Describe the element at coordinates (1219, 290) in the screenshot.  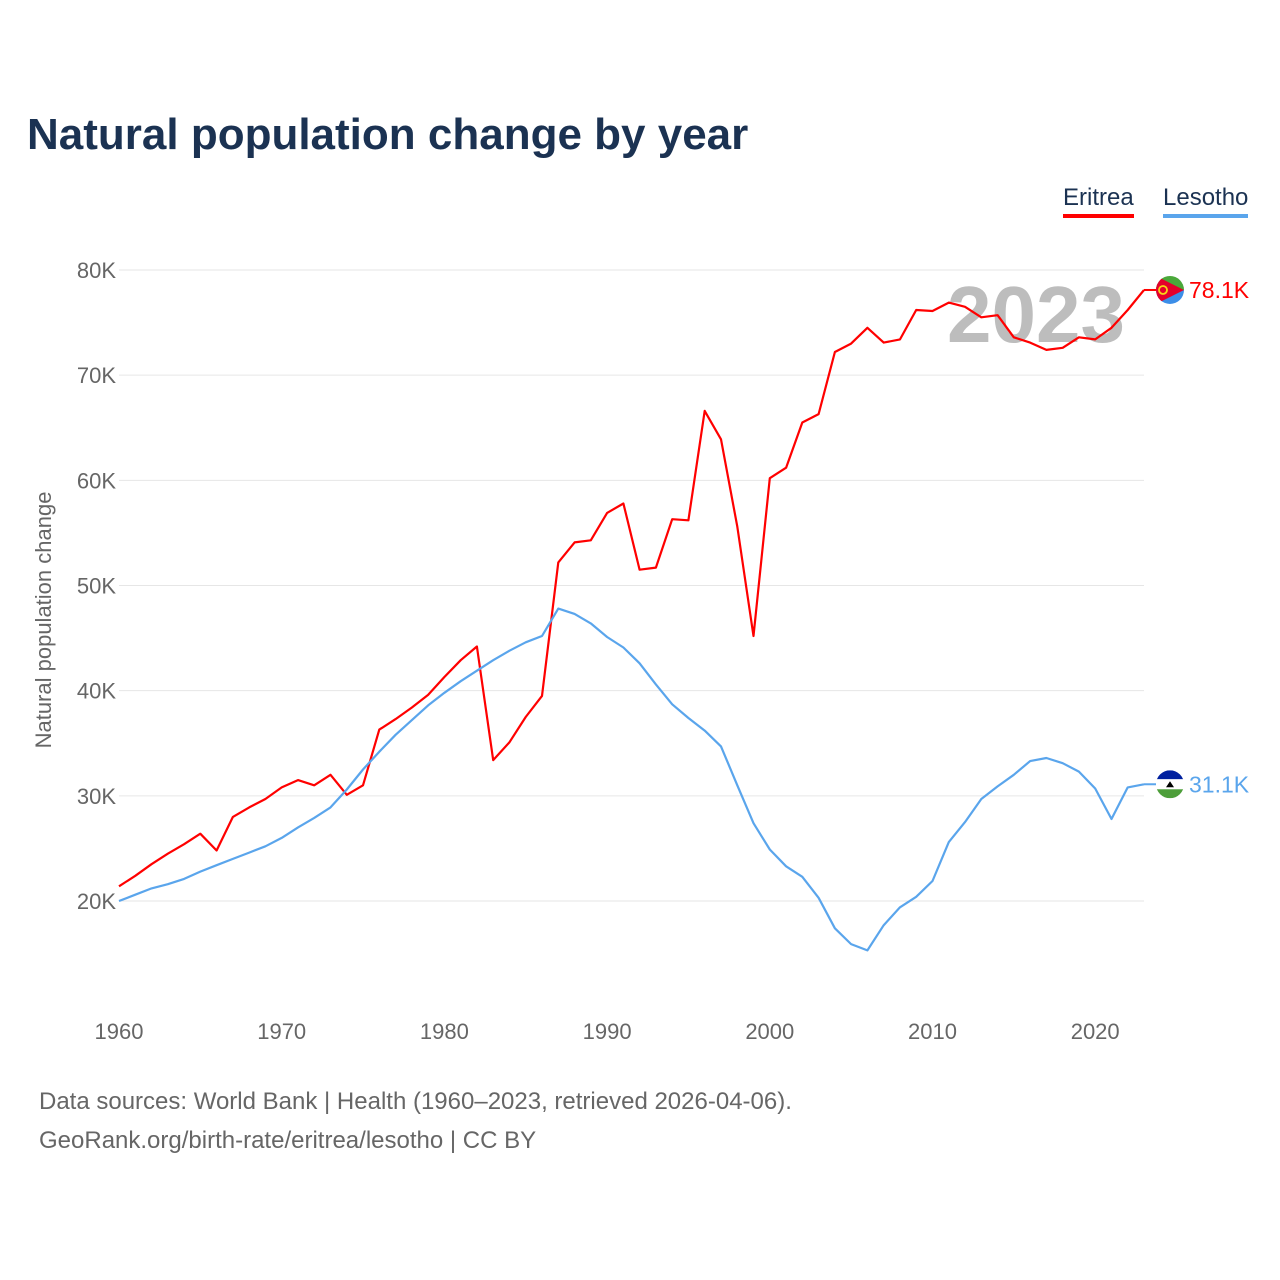
I see `end-value-label: 78.1K` at that location.